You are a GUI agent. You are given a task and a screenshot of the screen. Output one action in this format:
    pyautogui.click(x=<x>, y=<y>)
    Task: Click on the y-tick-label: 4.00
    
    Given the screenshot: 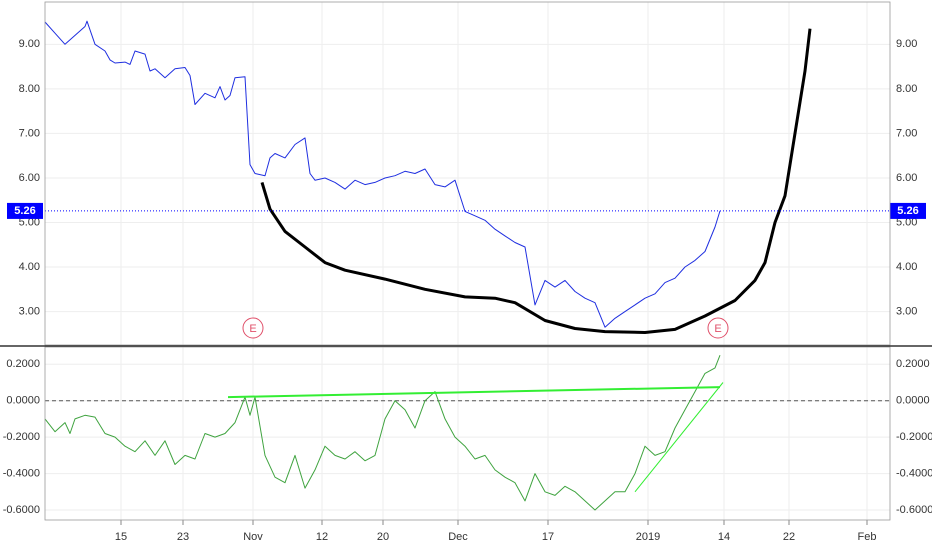 What is the action you would take?
    pyautogui.click(x=29, y=267)
    